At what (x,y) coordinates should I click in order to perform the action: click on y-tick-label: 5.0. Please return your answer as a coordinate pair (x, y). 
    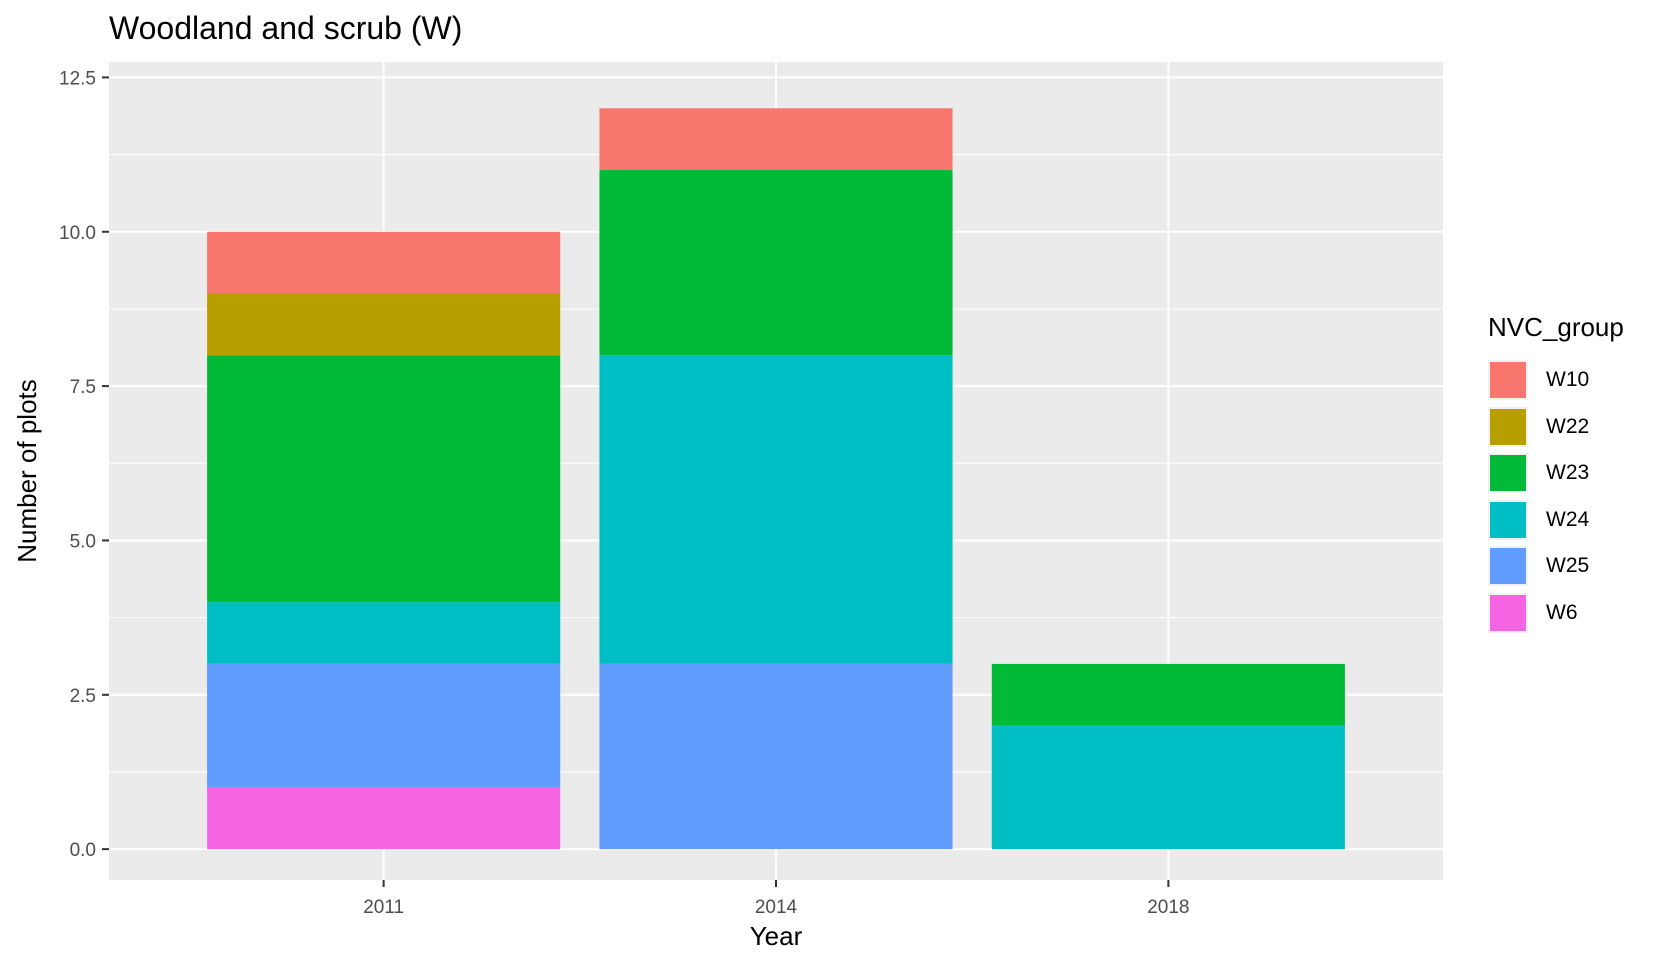
    Looking at the image, I should click on (83, 541).